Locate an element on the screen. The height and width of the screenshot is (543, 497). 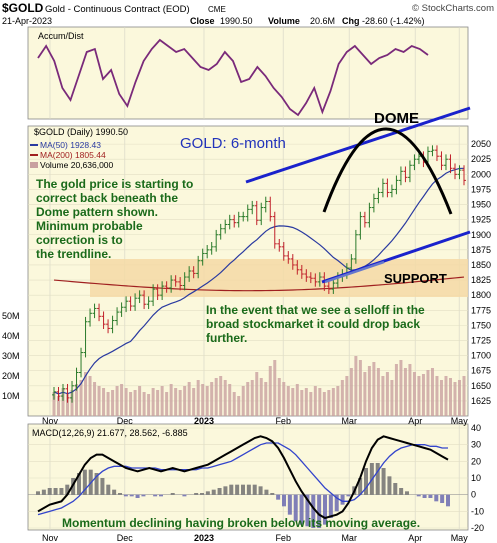
source-credit: © StockCharts.com is located at coordinates (453, 8).